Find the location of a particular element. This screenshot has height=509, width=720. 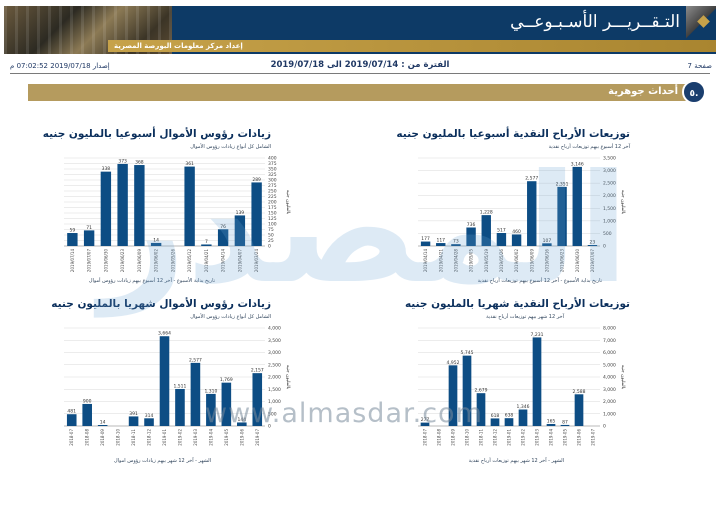

x-tick-label: 2019/07/07 is located at coordinates (592, 261).